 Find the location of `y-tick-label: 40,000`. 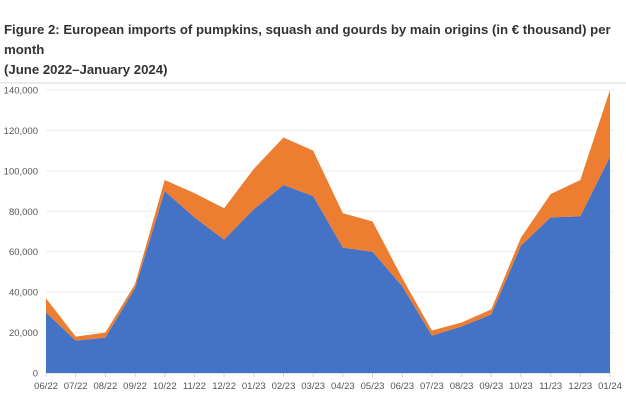

y-tick-label: 40,000 is located at coordinates (23, 293).